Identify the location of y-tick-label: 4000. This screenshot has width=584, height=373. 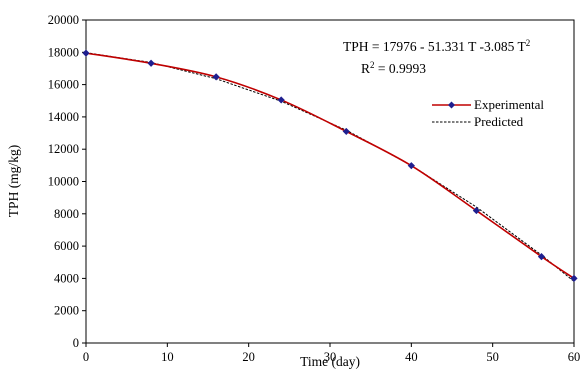
(66, 278).